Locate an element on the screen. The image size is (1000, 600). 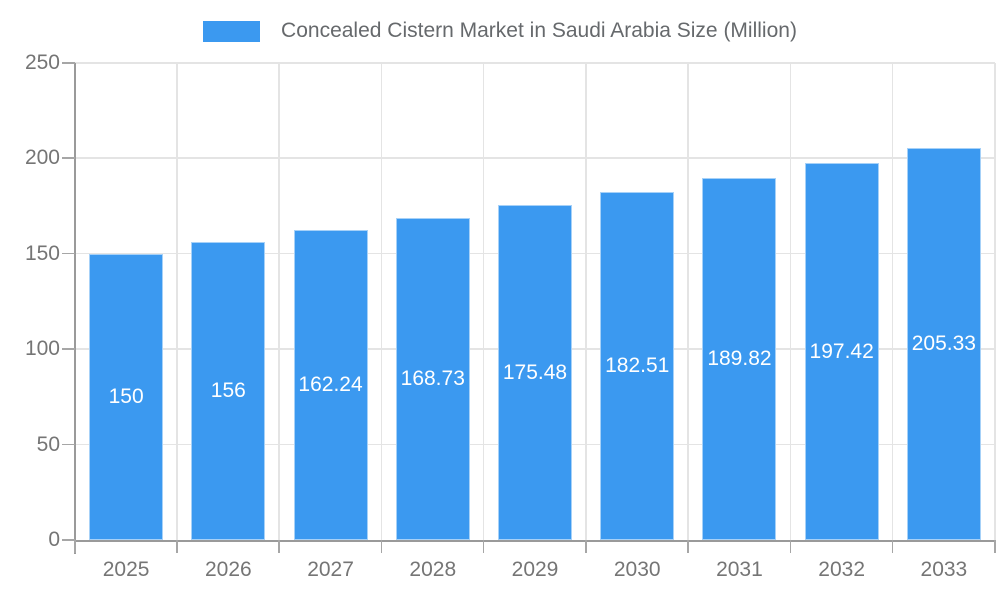
bar-value-label: 205.33 is located at coordinates (943, 344).